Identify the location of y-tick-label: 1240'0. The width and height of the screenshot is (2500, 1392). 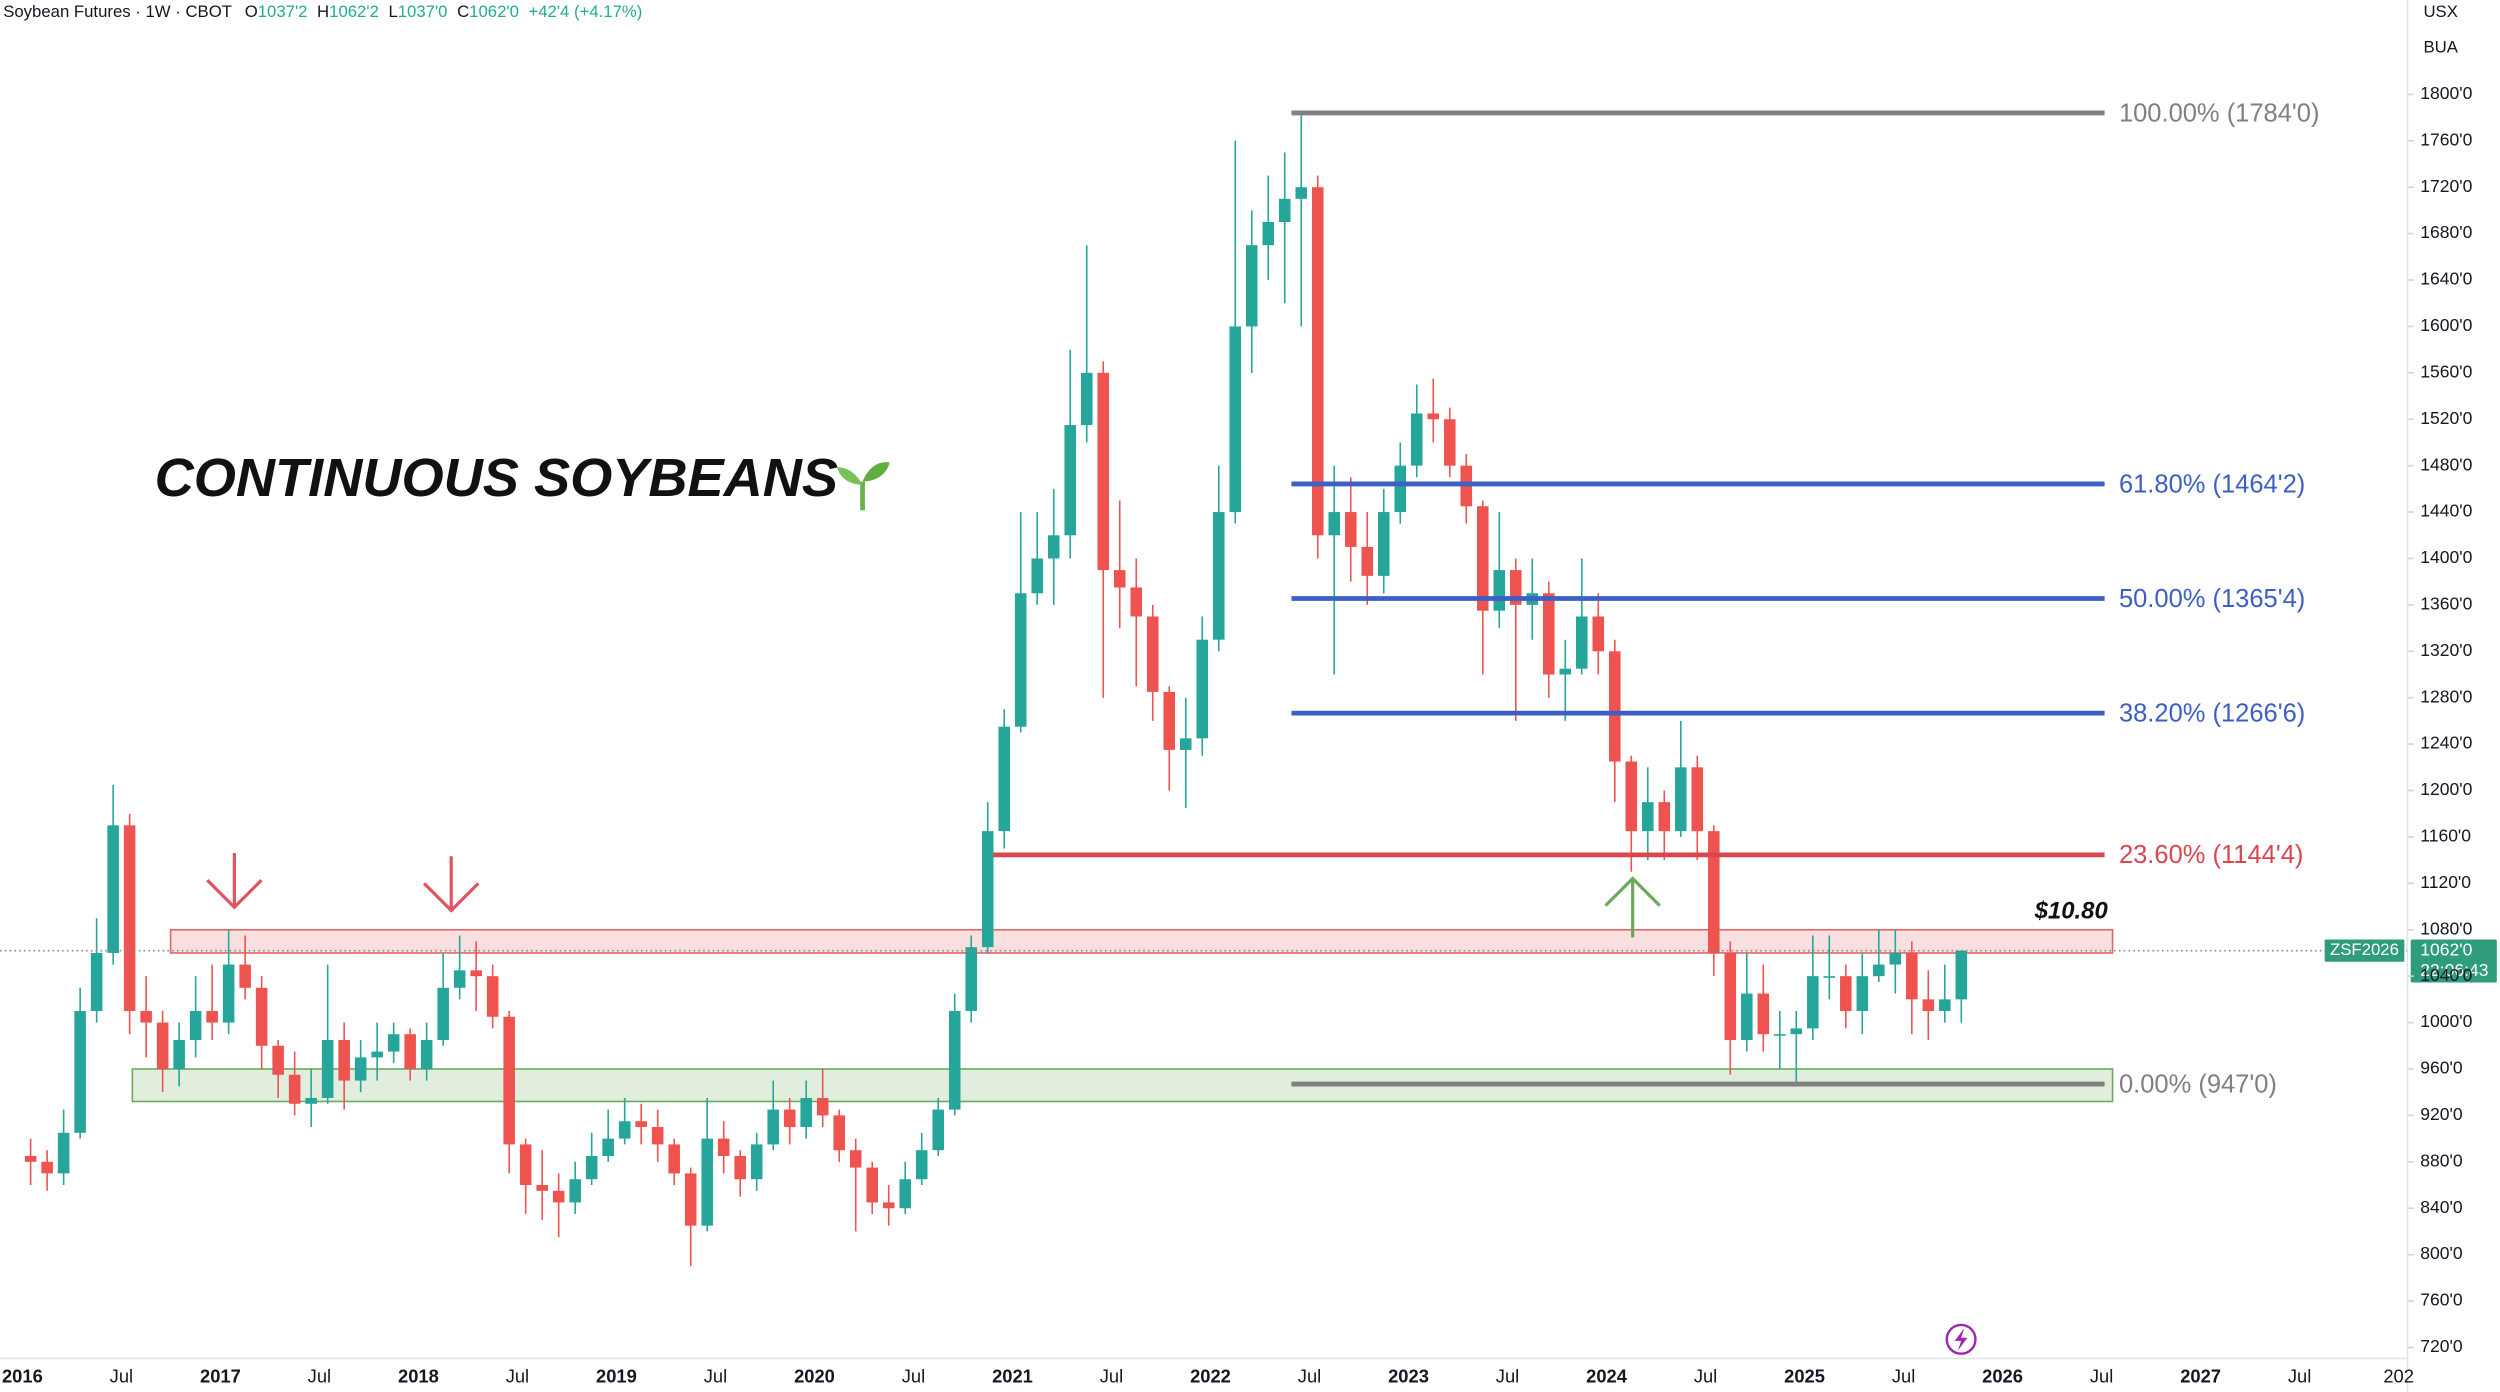
(2446, 743).